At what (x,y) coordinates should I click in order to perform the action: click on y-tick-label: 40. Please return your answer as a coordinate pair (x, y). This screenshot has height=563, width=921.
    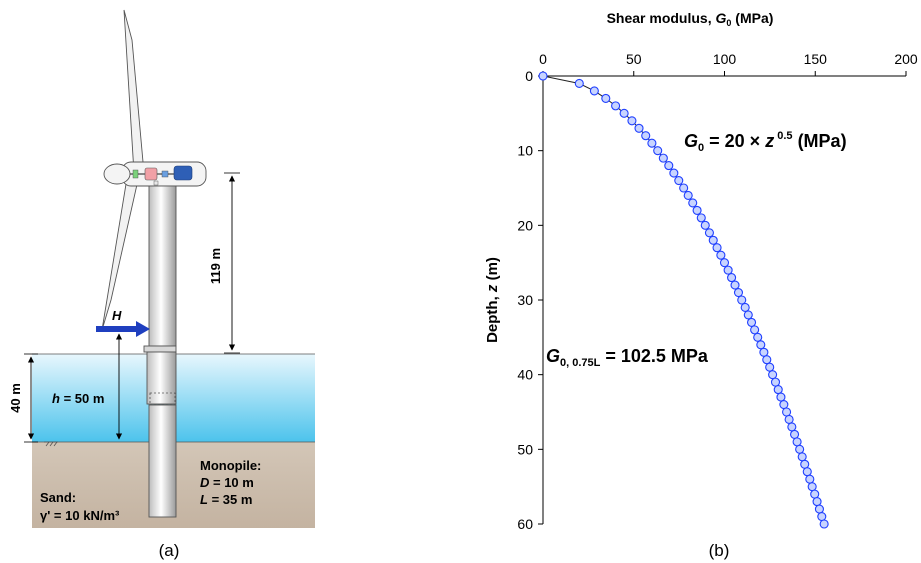
    Looking at the image, I should click on (525, 375).